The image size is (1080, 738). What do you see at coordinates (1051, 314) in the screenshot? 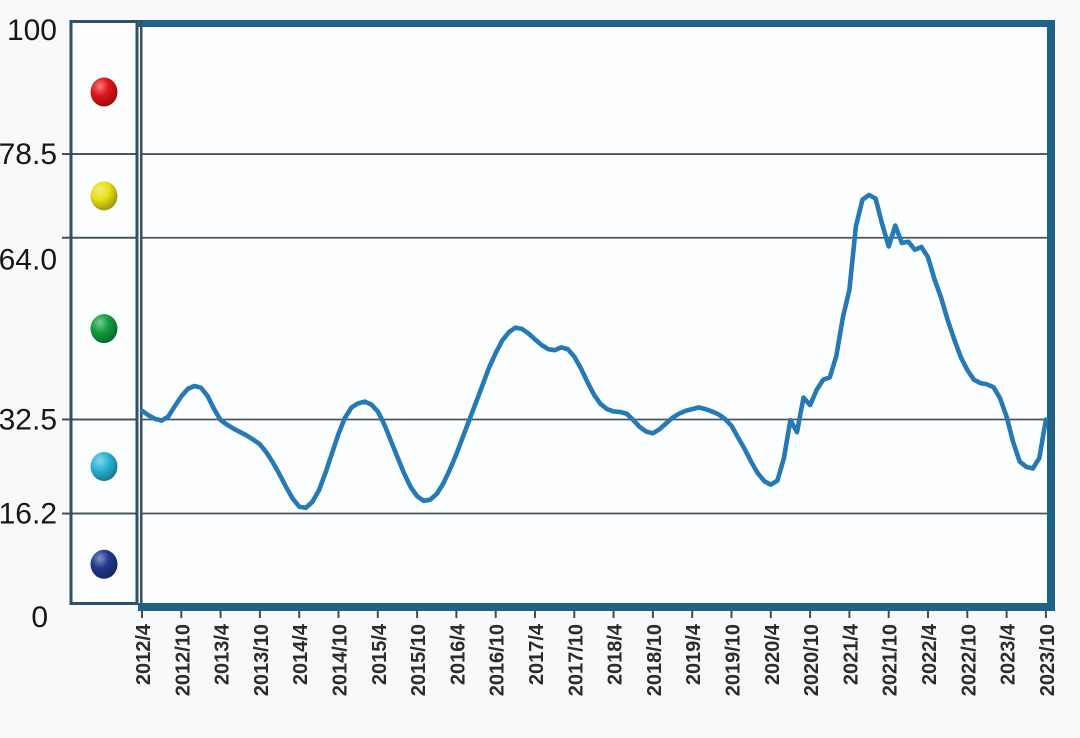
I see `plot-right-border` at bounding box center [1051, 314].